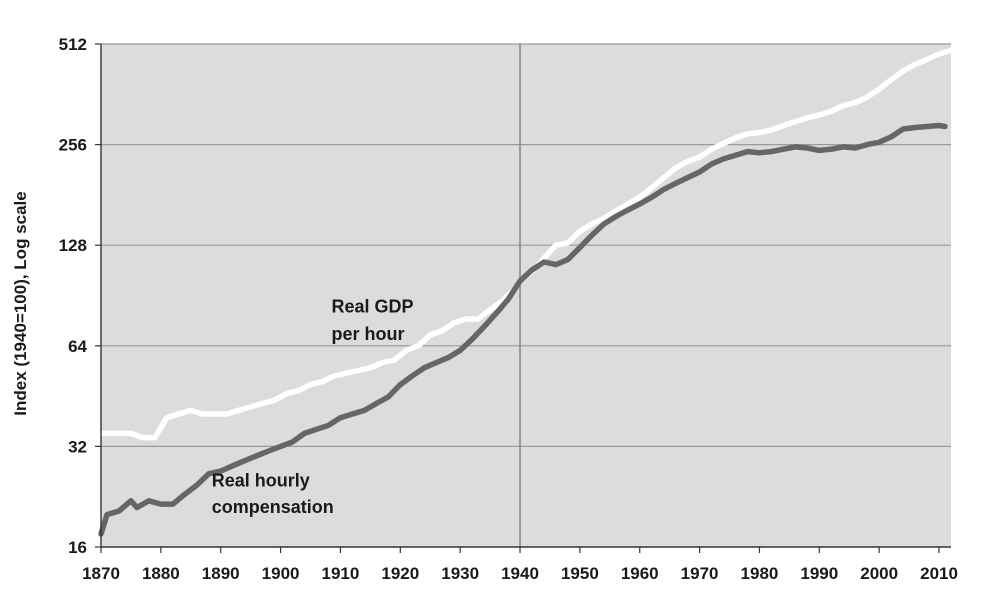 Image resolution: width=992 pixels, height=592 pixels. Describe the element at coordinates (101, 573) in the screenshot. I see `x-tick-label: 1870` at that location.